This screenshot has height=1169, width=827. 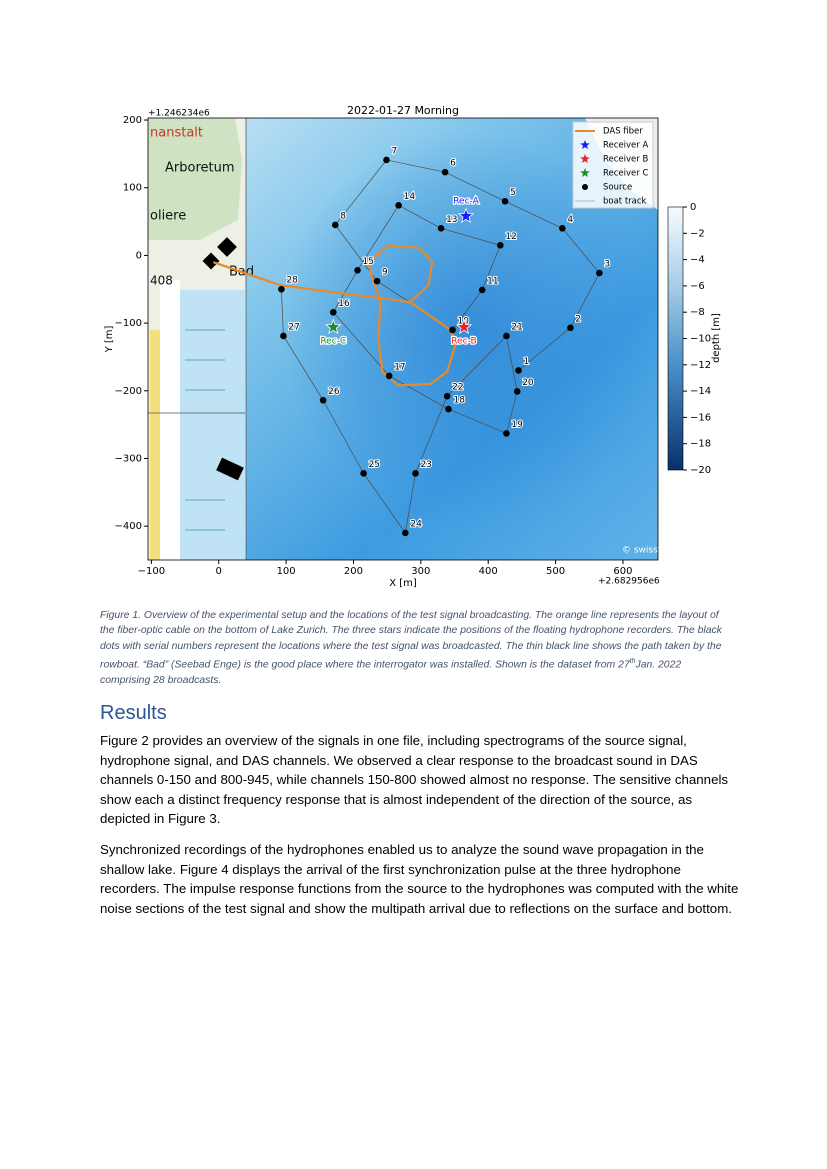 What do you see at coordinates (492, 281) in the screenshot?
I see `source-label: 11` at bounding box center [492, 281].